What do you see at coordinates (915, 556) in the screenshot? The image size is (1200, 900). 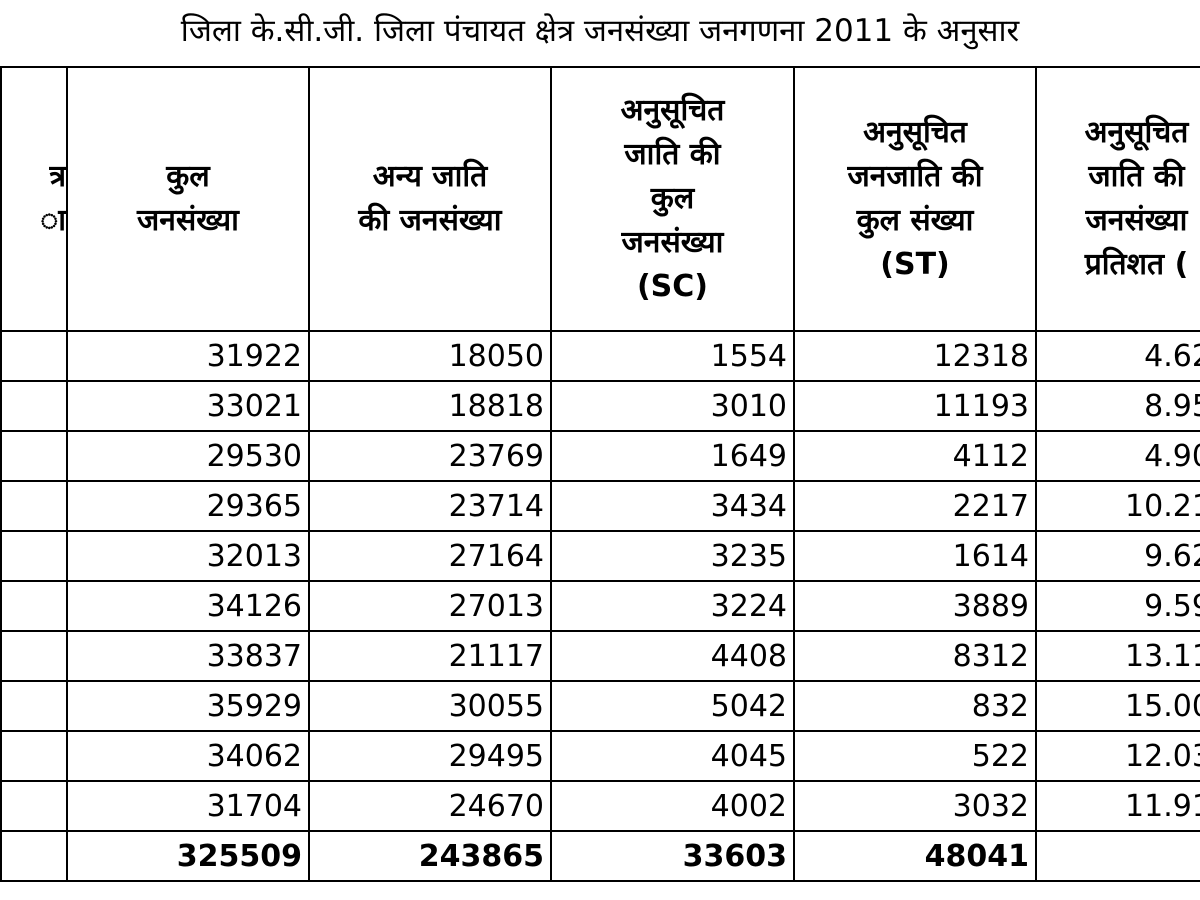 I see `data-cell: 1614` at bounding box center [915, 556].